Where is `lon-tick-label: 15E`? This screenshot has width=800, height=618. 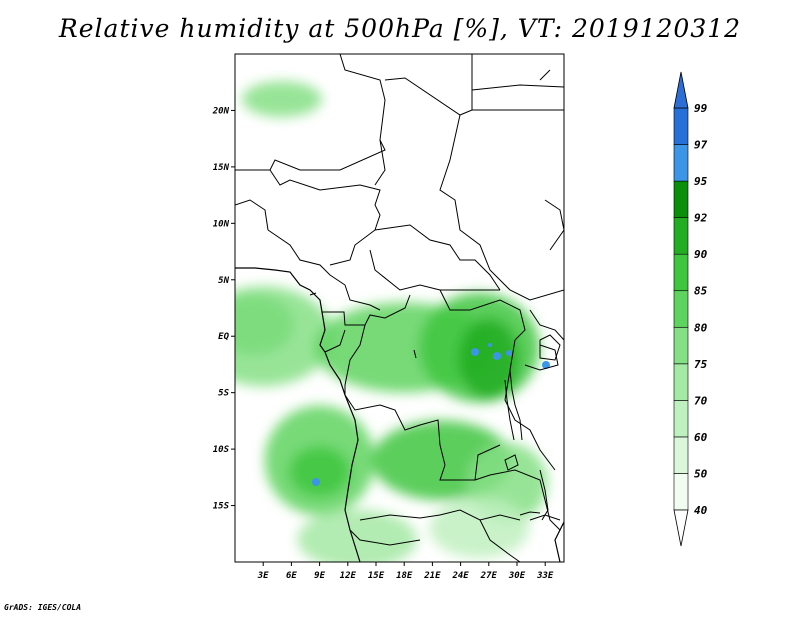
lon-tick-label: 15E is located at coordinates (376, 576).